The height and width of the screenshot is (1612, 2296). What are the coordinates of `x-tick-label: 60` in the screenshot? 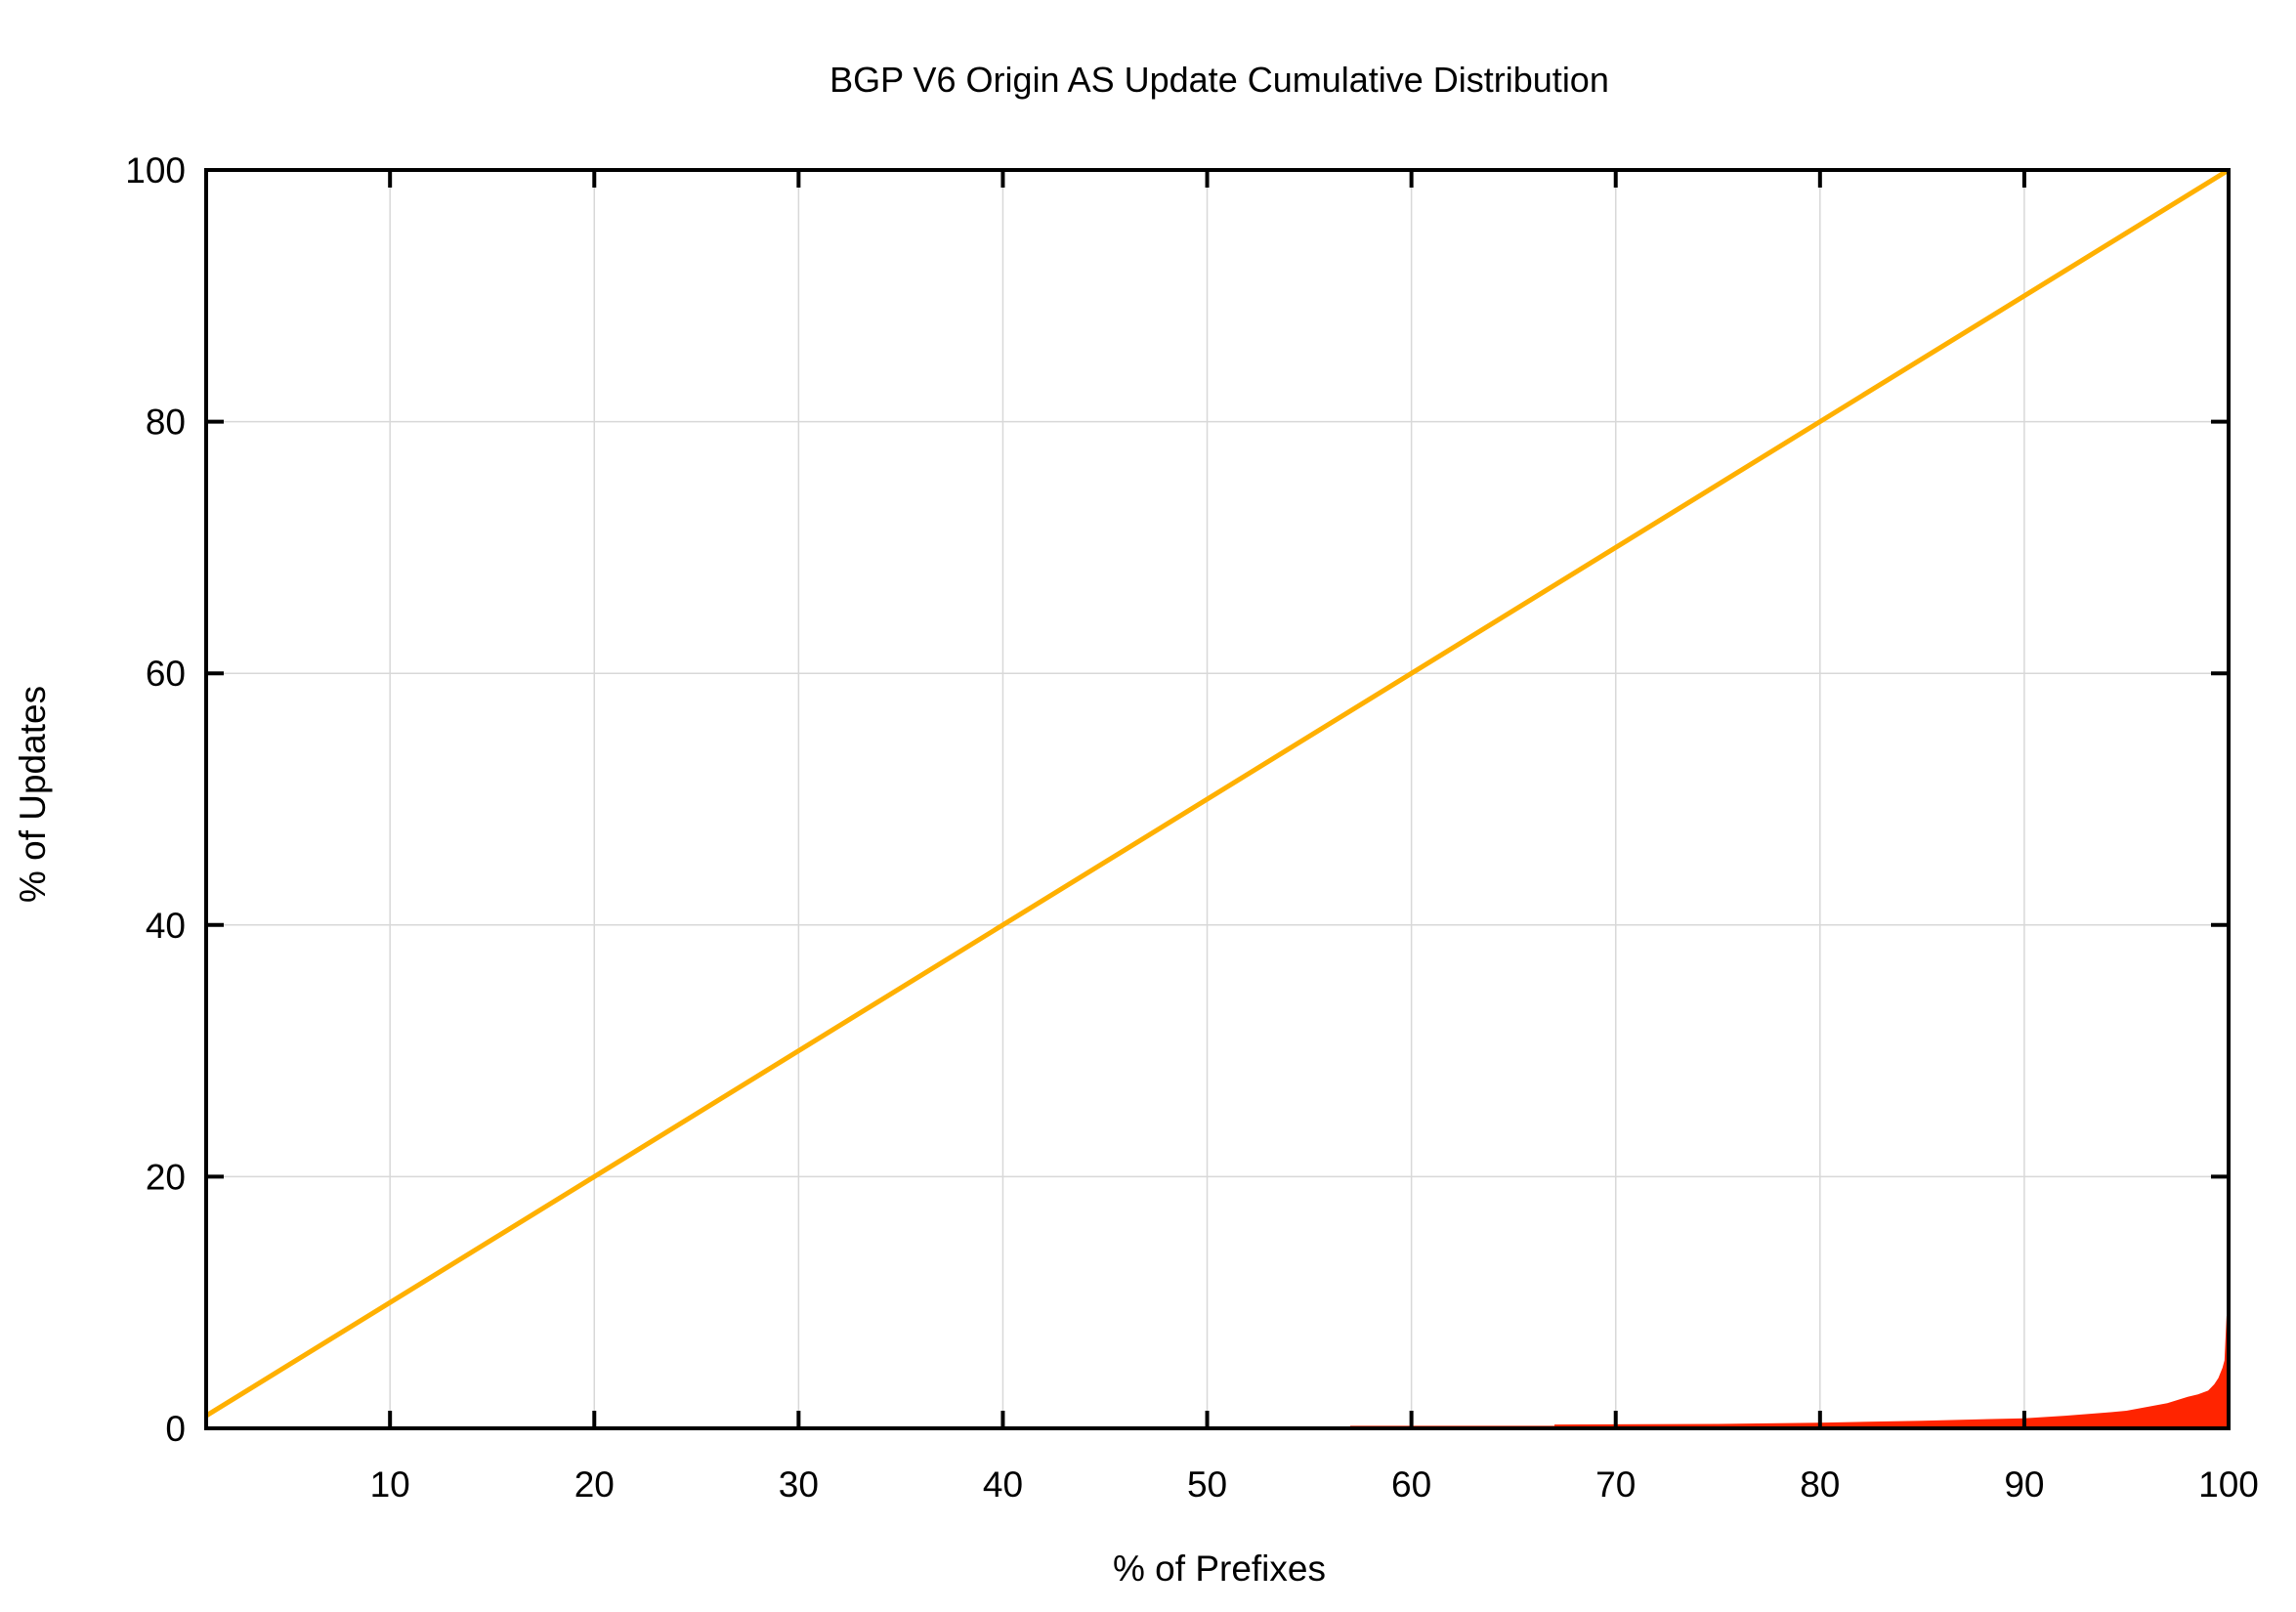 It's located at (1411, 1484).